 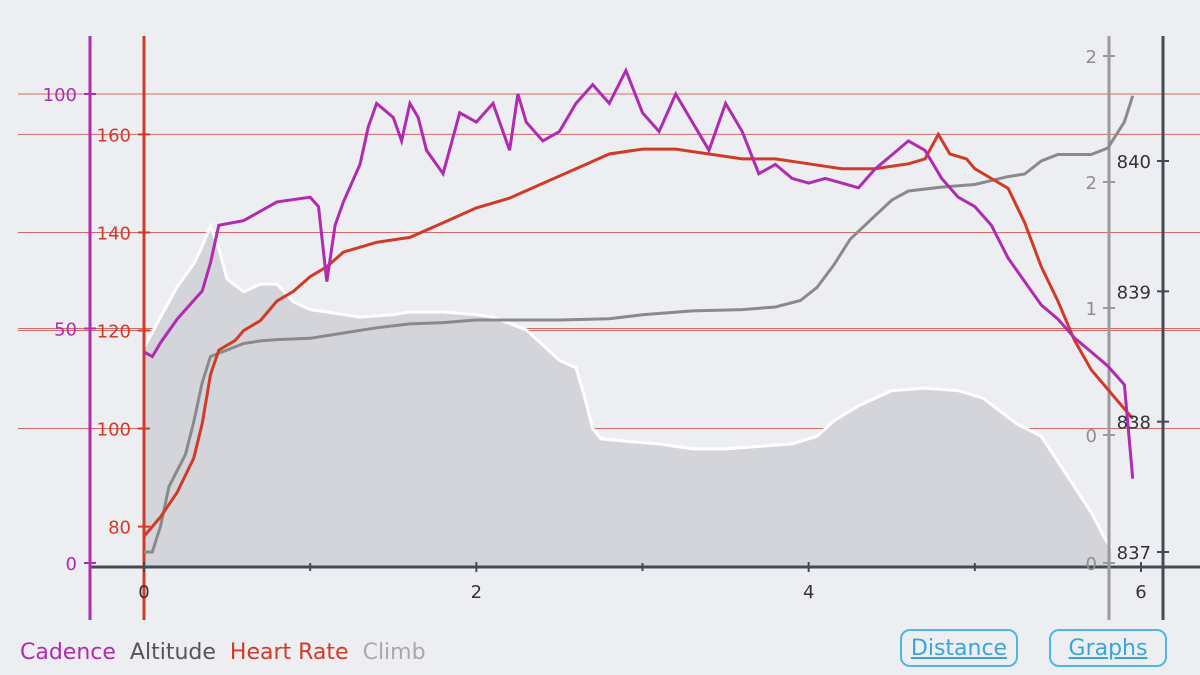 I want to click on hr-tick-label-100: 100, so click(x=114, y=430).